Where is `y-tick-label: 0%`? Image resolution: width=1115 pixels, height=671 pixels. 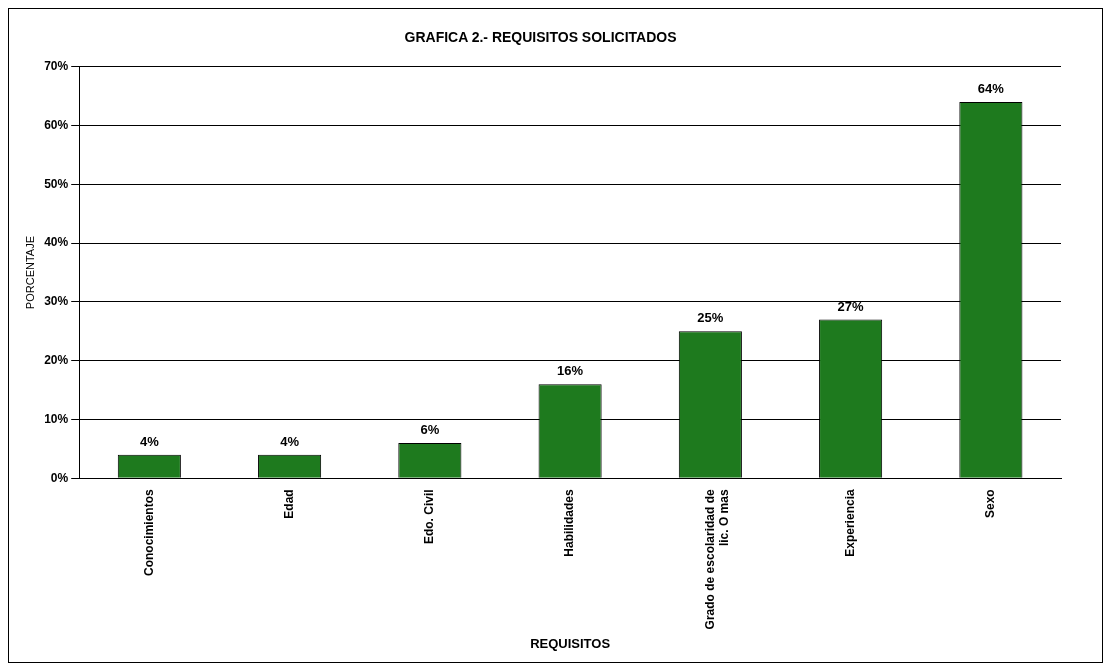
y-tick-label: 0% is located at coordinates (59, 477).